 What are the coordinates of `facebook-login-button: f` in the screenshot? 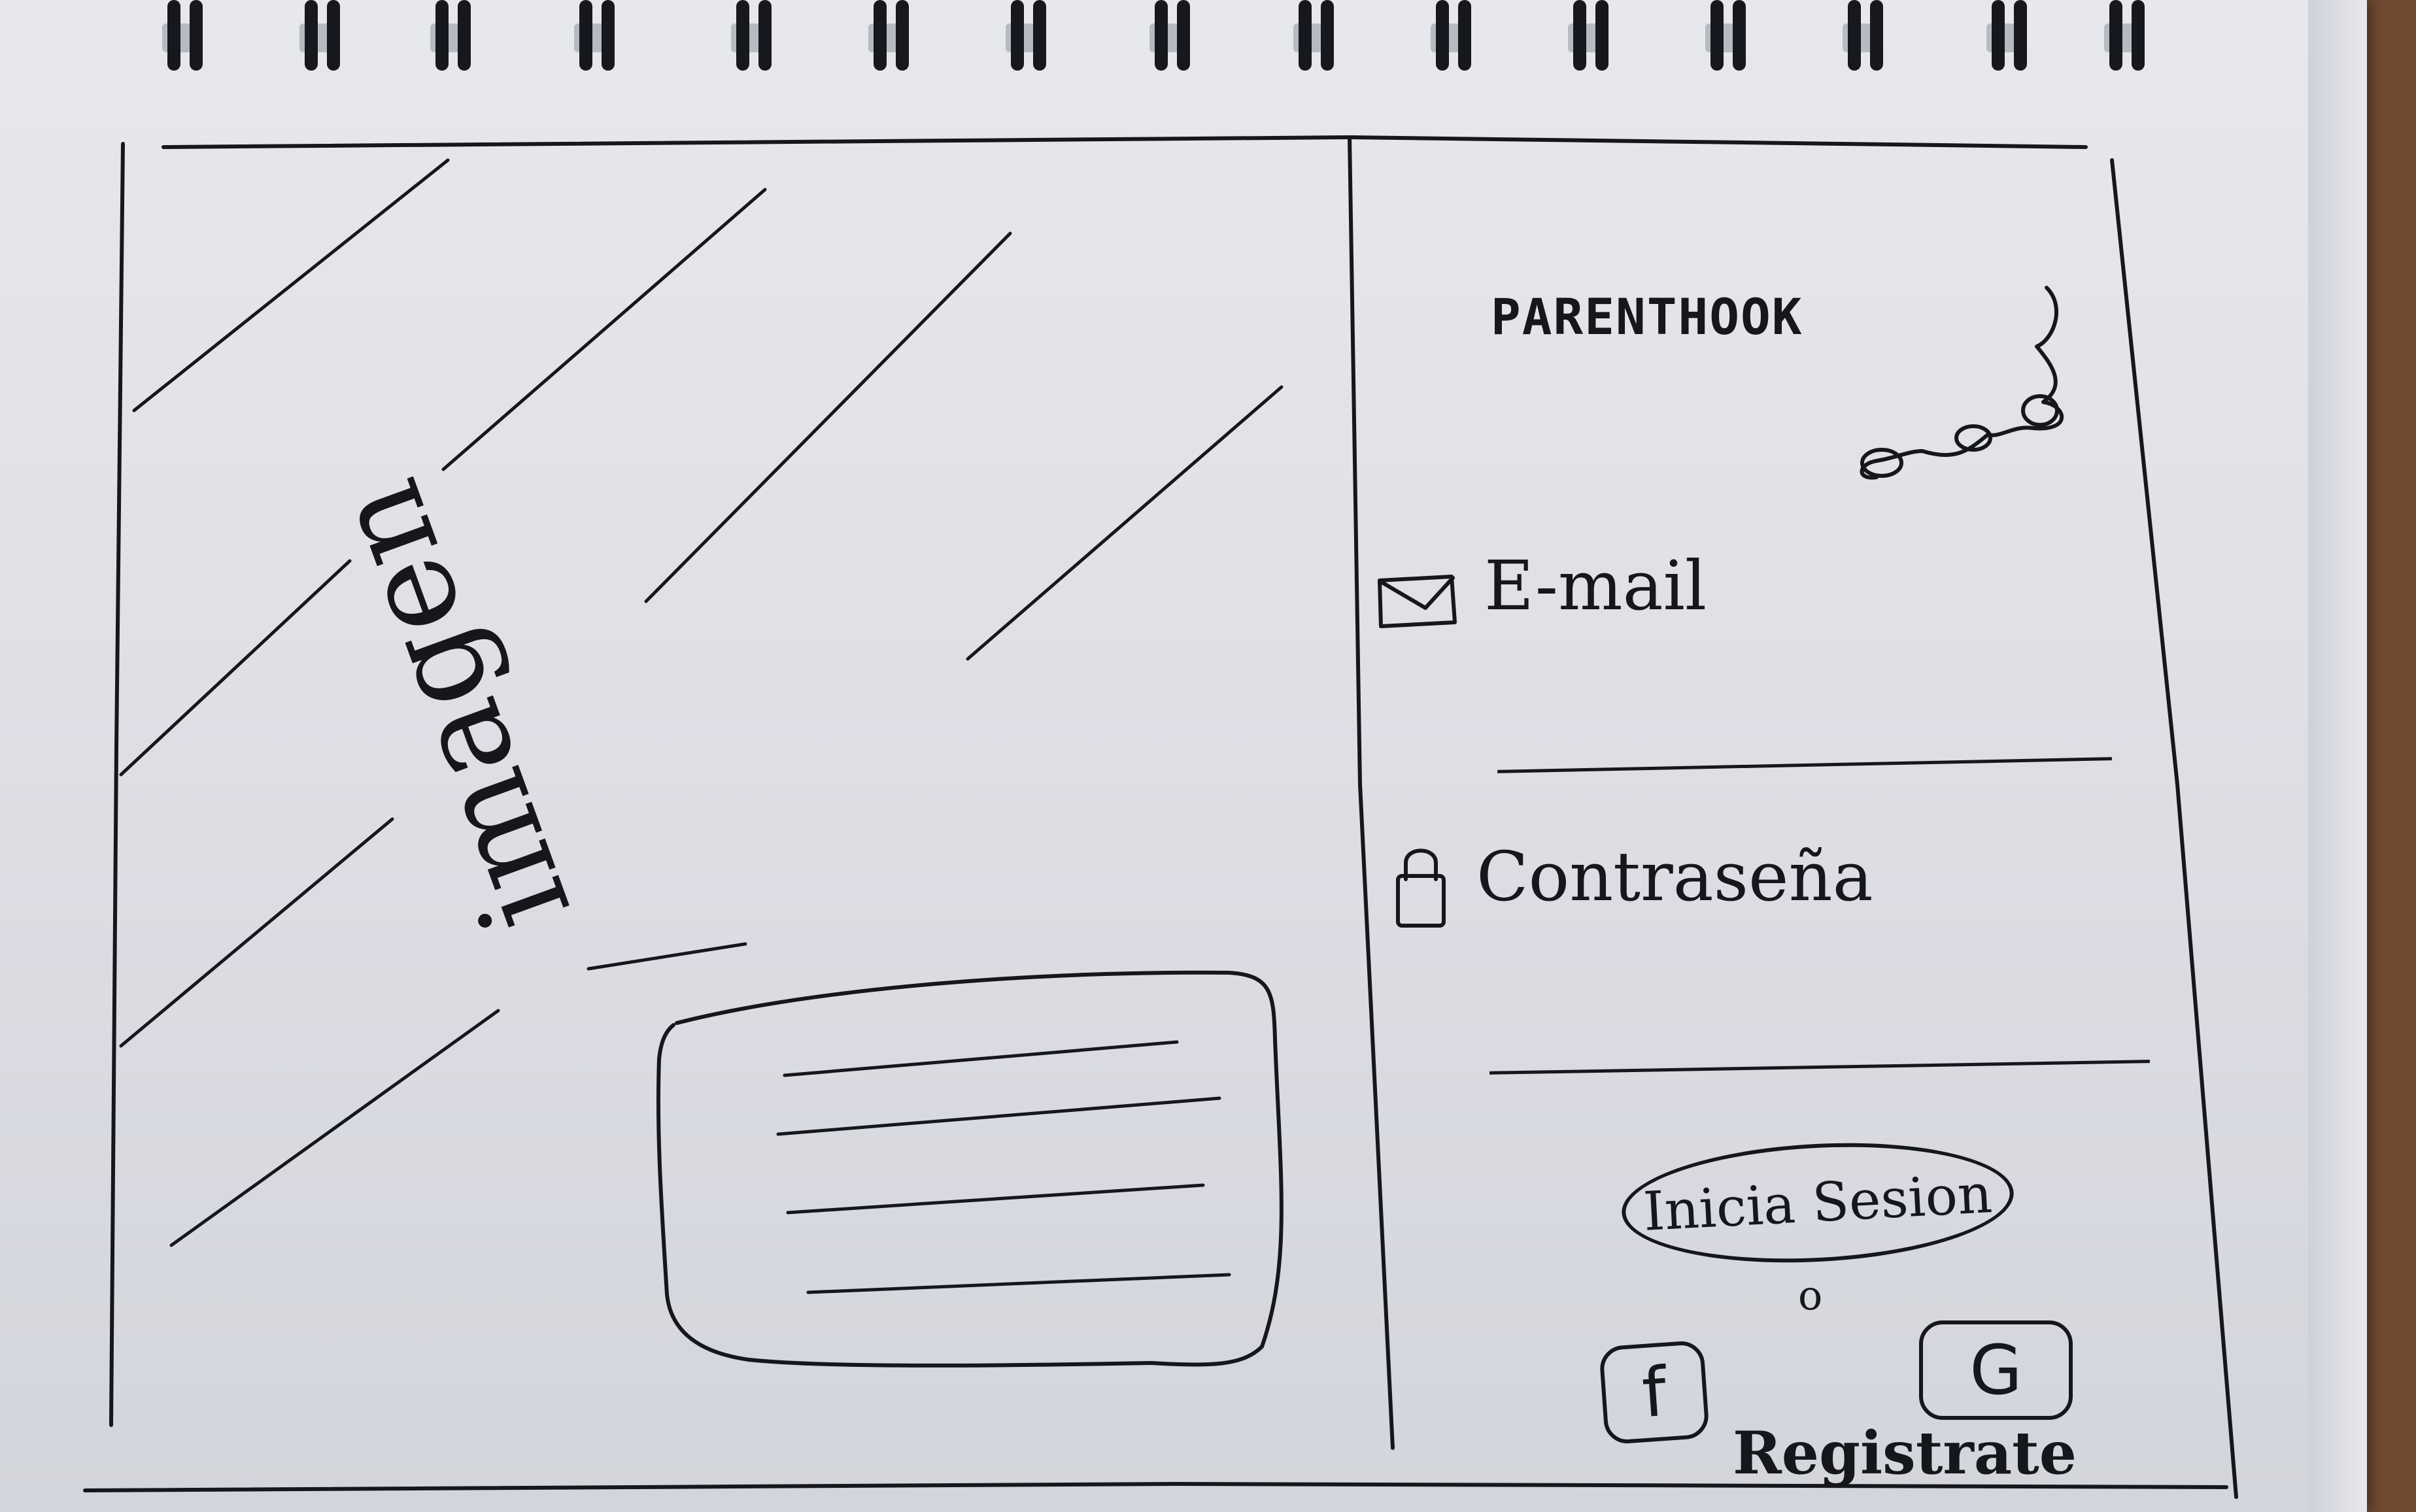 It's located at (1654, 1392).